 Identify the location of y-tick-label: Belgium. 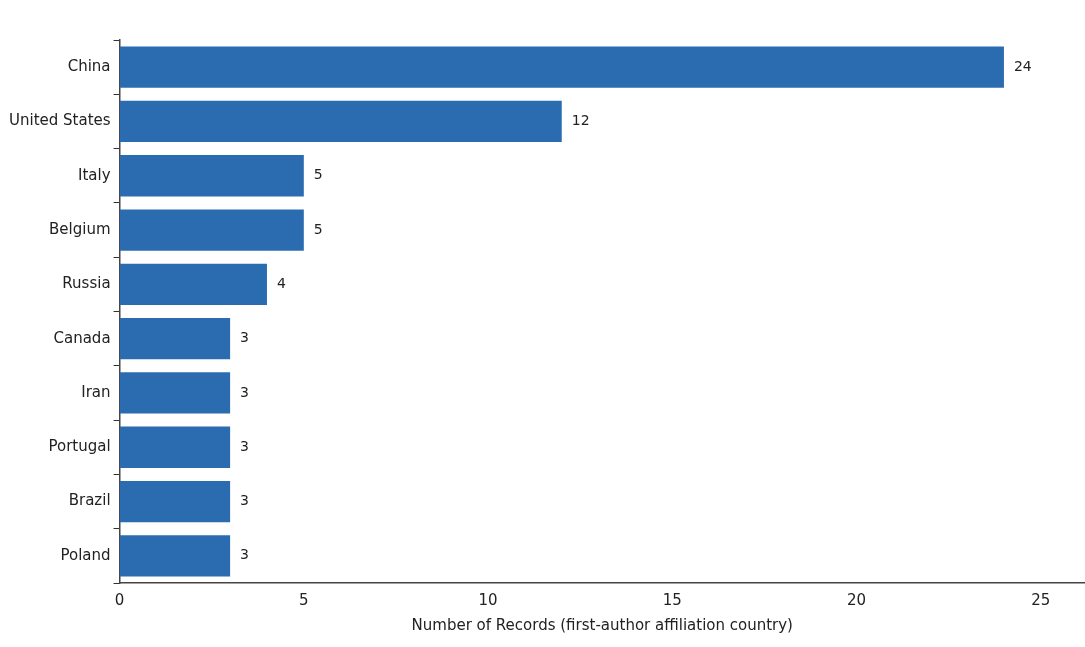
(80, 228).